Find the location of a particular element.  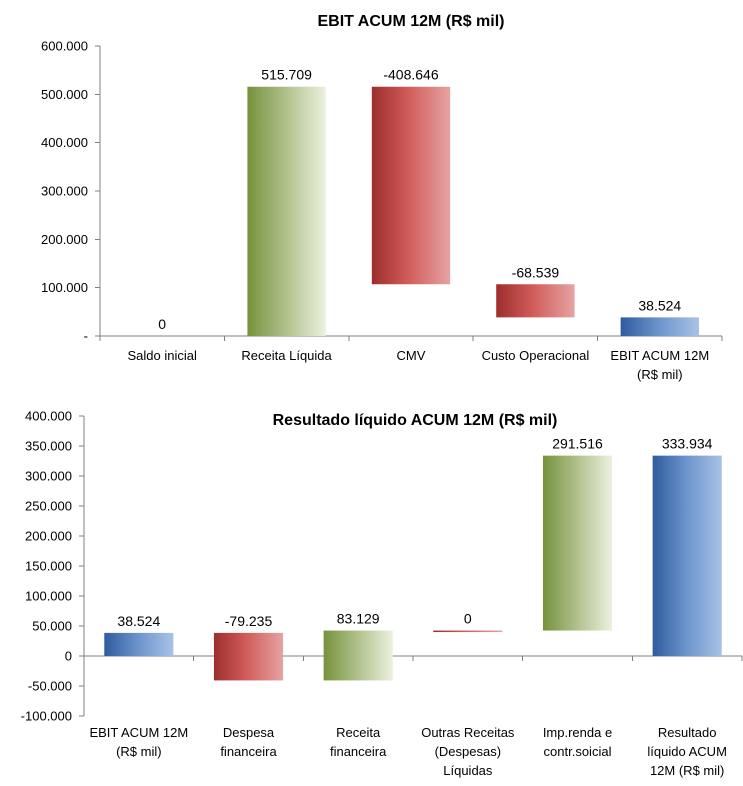

y-tick-label: -100.000 is located at coordinates (46, 716).